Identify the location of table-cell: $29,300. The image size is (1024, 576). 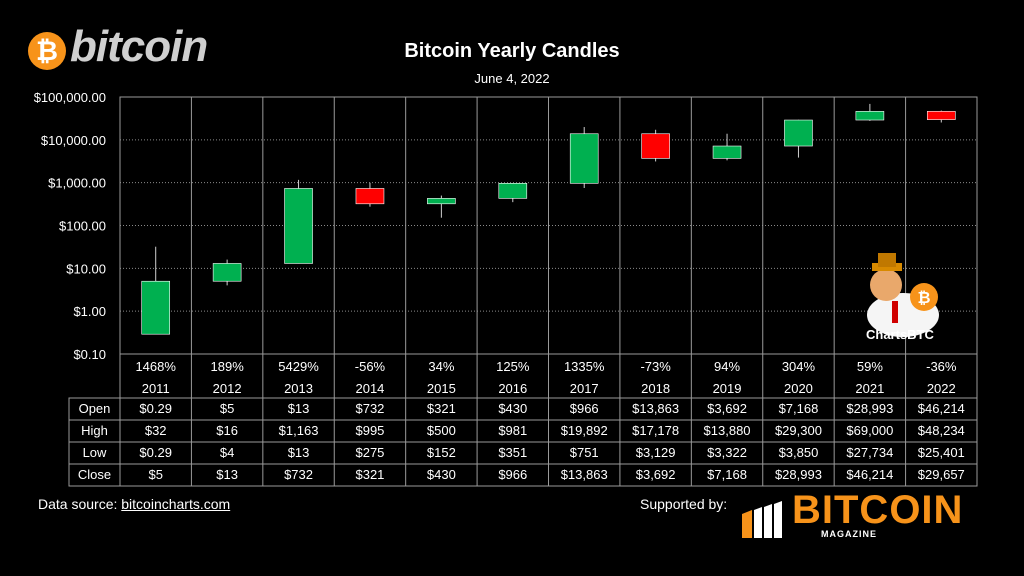
(798, 430).